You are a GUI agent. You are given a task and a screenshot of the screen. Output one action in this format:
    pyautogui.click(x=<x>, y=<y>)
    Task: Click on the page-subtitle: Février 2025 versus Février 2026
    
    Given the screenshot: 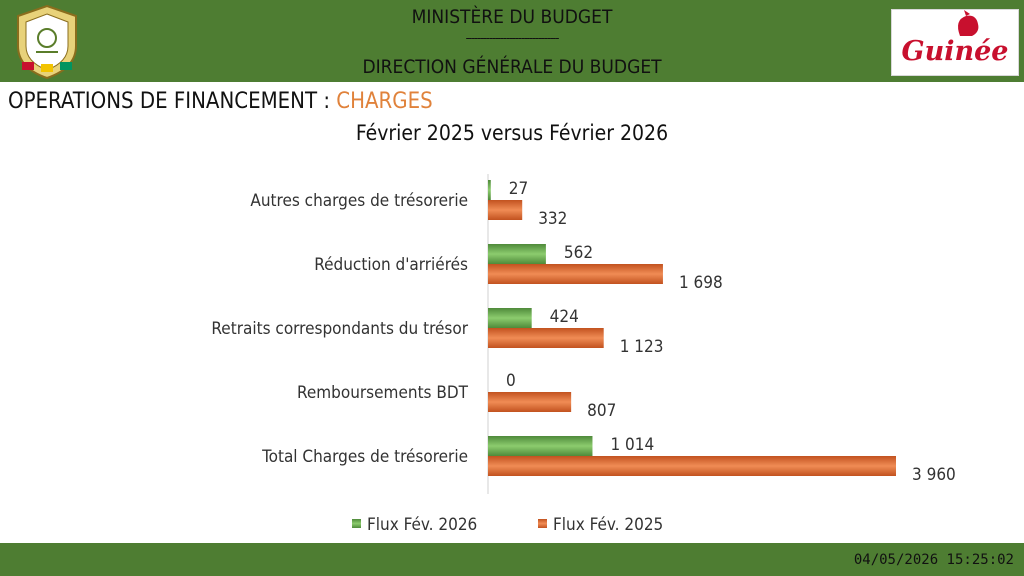 What is the action you would take?
    pyautogui.click(x=512, y=133)
    